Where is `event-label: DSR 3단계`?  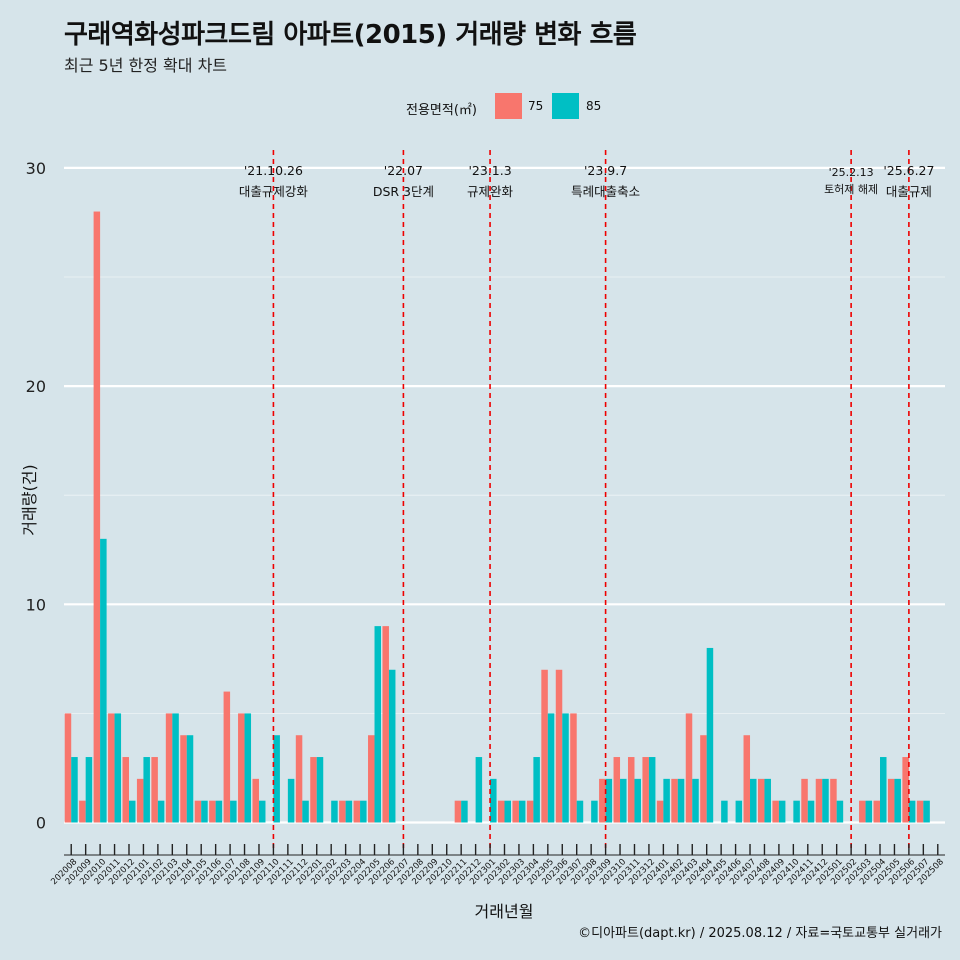
event-label: DSR 3단계 is located at coordinates (403, 191).